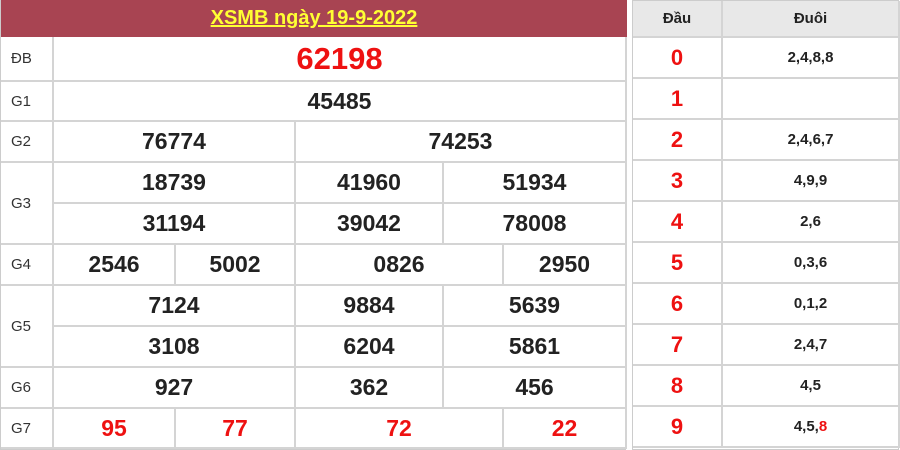 Image resolution: width=900 pixels, height=450 pixels. Describe the element at coordinates (236, 429) in the screenshot. I see `g7-number: 77` at that location.